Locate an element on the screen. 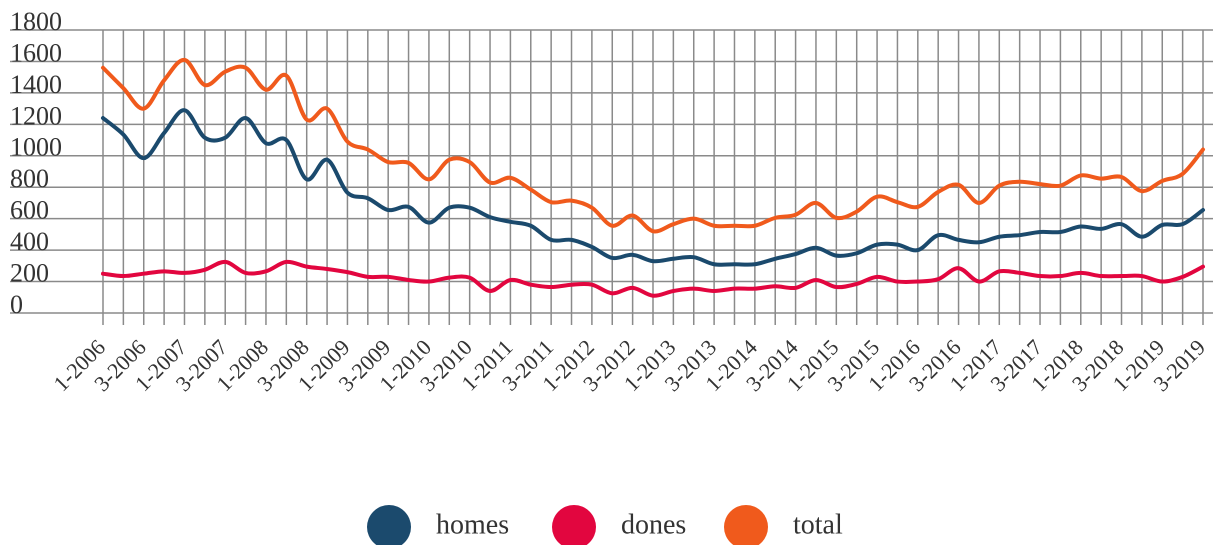  y-tick-label: 1600 is located at coordinates (36, 52).